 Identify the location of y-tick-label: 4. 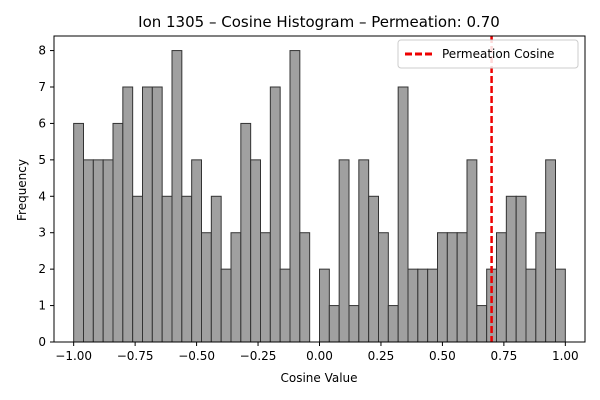
(42, 196).